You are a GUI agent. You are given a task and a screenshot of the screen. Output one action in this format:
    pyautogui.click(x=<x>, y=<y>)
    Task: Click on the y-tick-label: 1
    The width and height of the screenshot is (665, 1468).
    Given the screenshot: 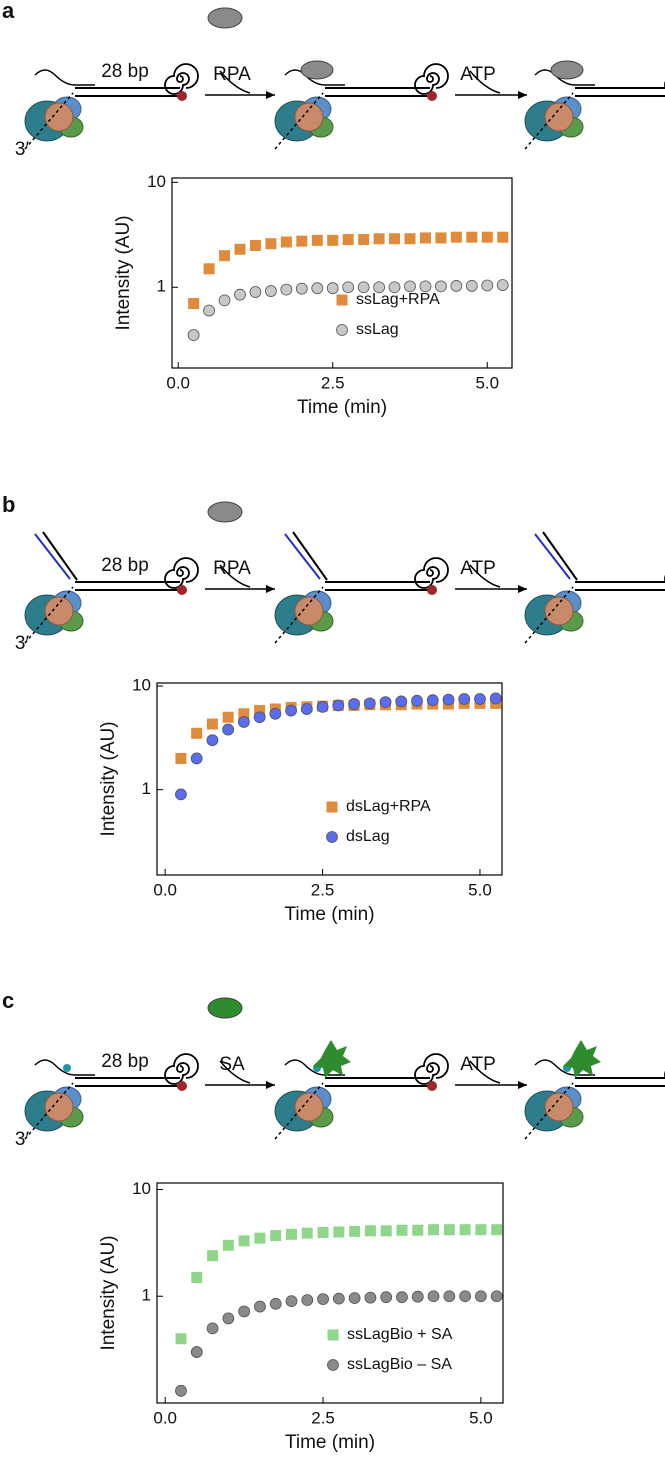 What is the action you would take?
    pyautogui.click(x=146, y=1295)
    